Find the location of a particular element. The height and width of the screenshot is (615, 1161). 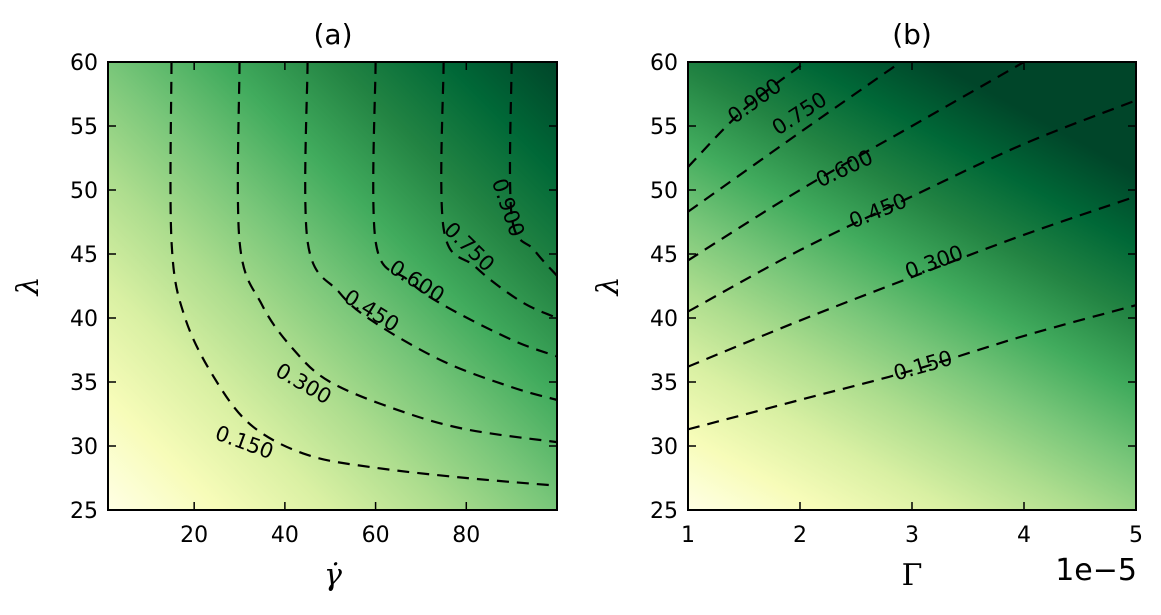

x-tick-label: 80 is located at coordinates (466, 535).